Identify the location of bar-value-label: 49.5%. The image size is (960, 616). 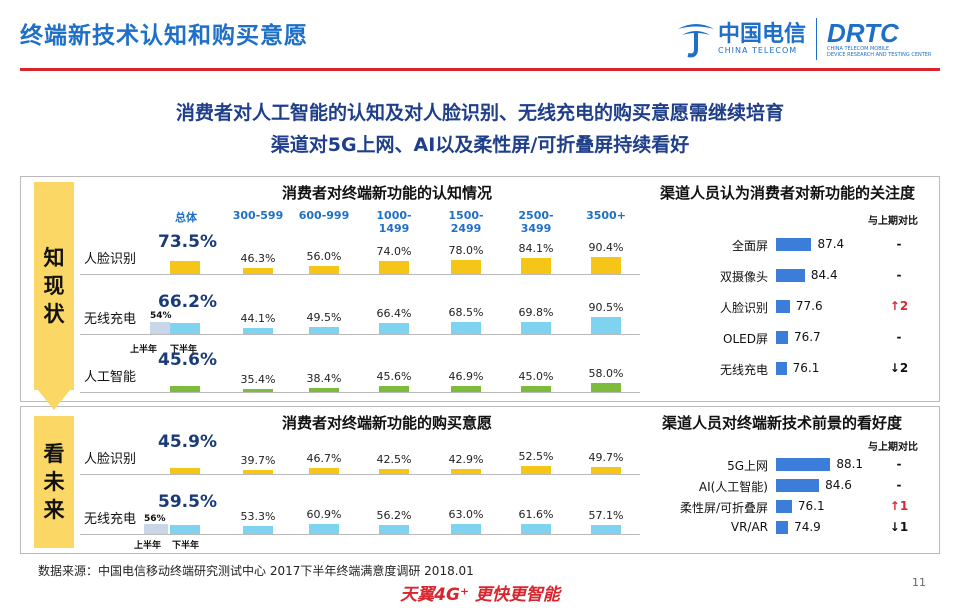
(324, 318).